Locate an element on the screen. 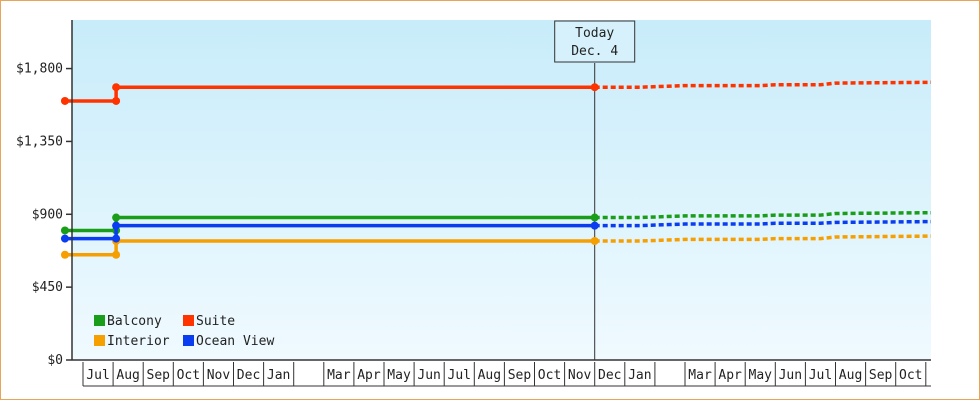 This screenshot has height=400, width=980. legend-label: Suite is located at coordinates (215, 321).